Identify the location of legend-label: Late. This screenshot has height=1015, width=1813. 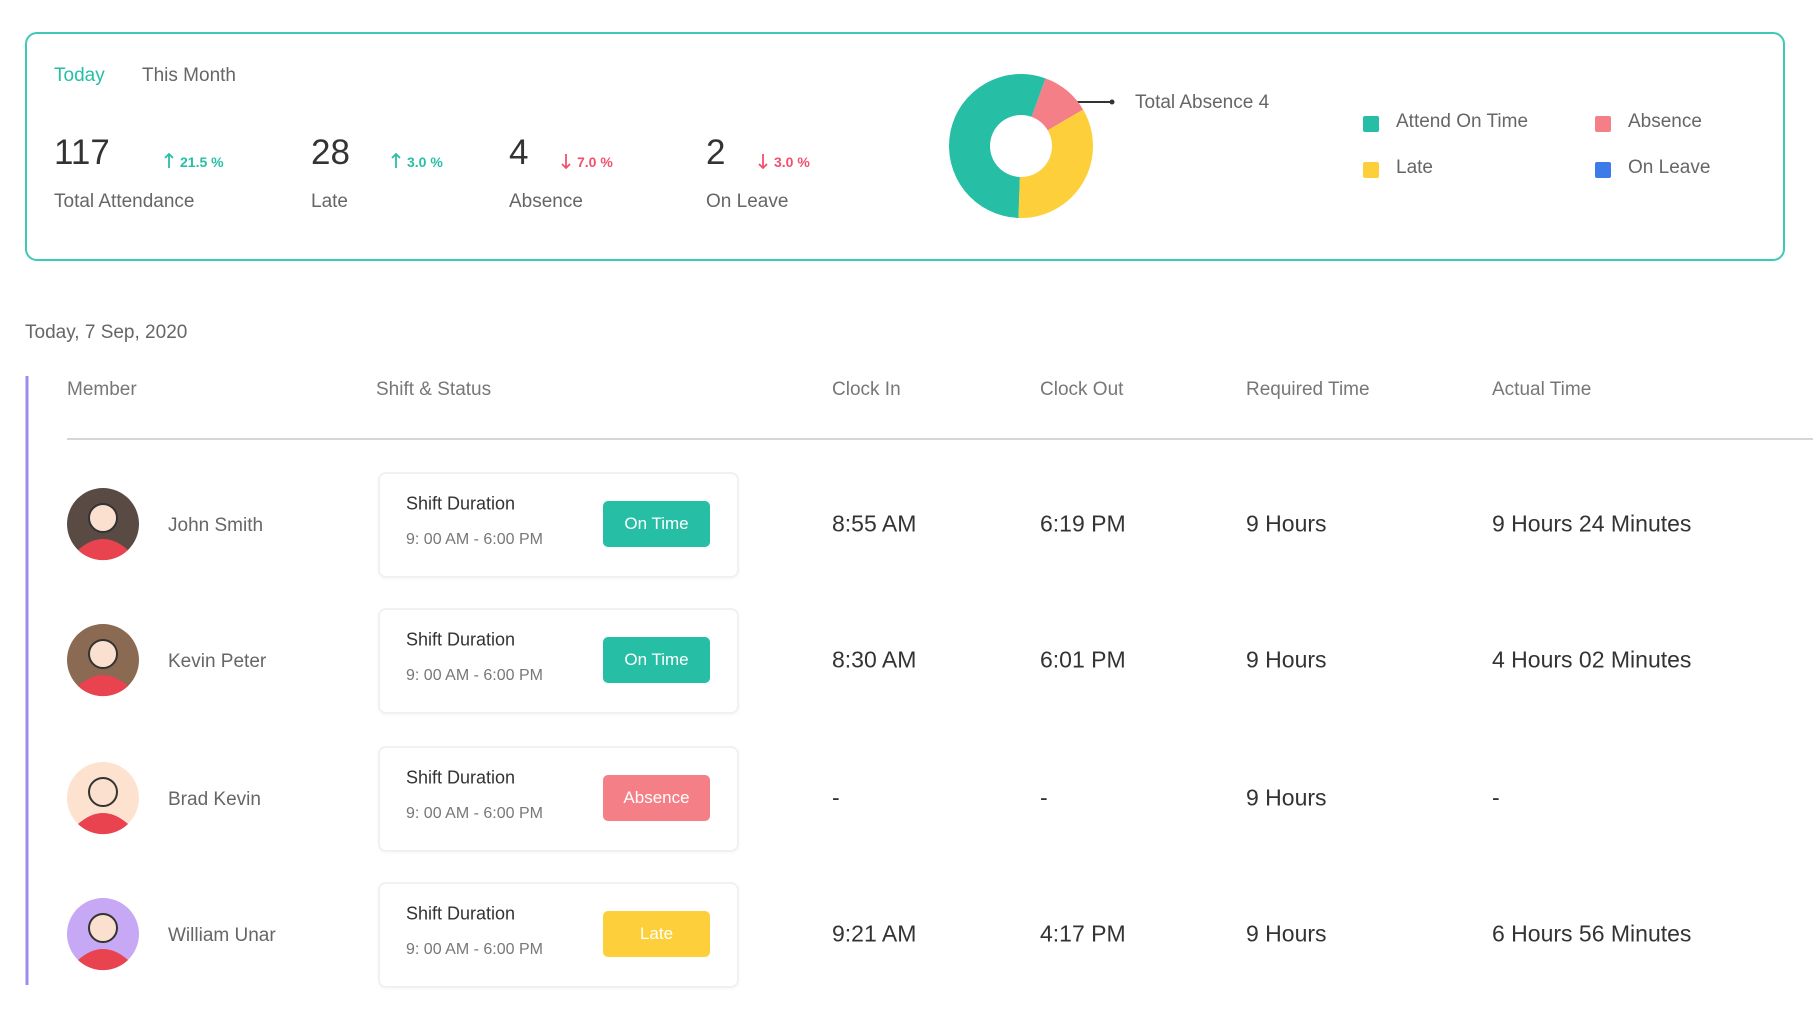
(1414, 167).